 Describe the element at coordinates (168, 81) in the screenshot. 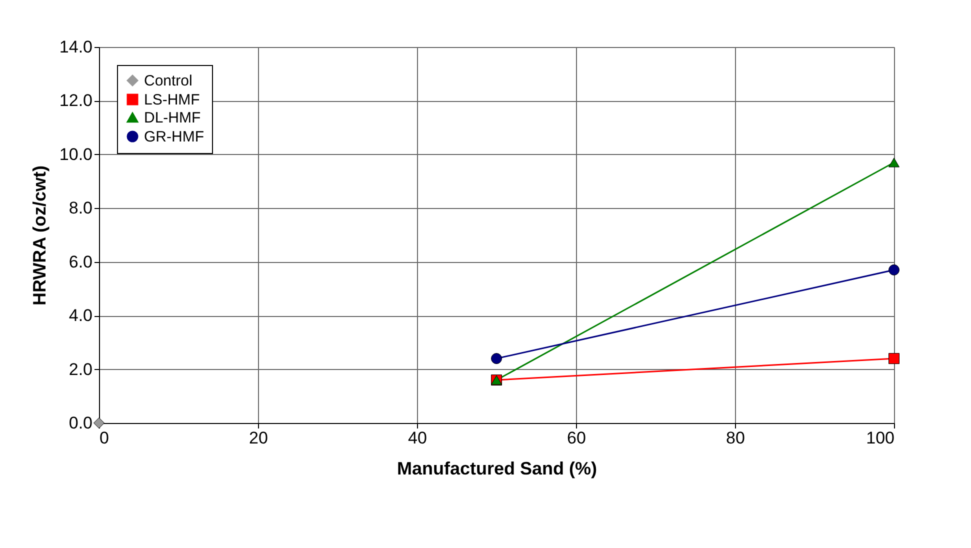

I see `legend-label: Control` at that location.